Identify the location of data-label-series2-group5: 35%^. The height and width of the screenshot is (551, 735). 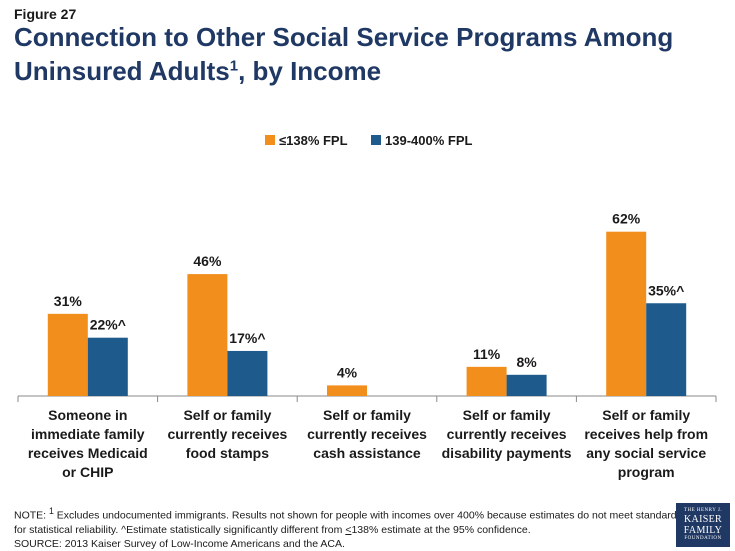
(666, 290).